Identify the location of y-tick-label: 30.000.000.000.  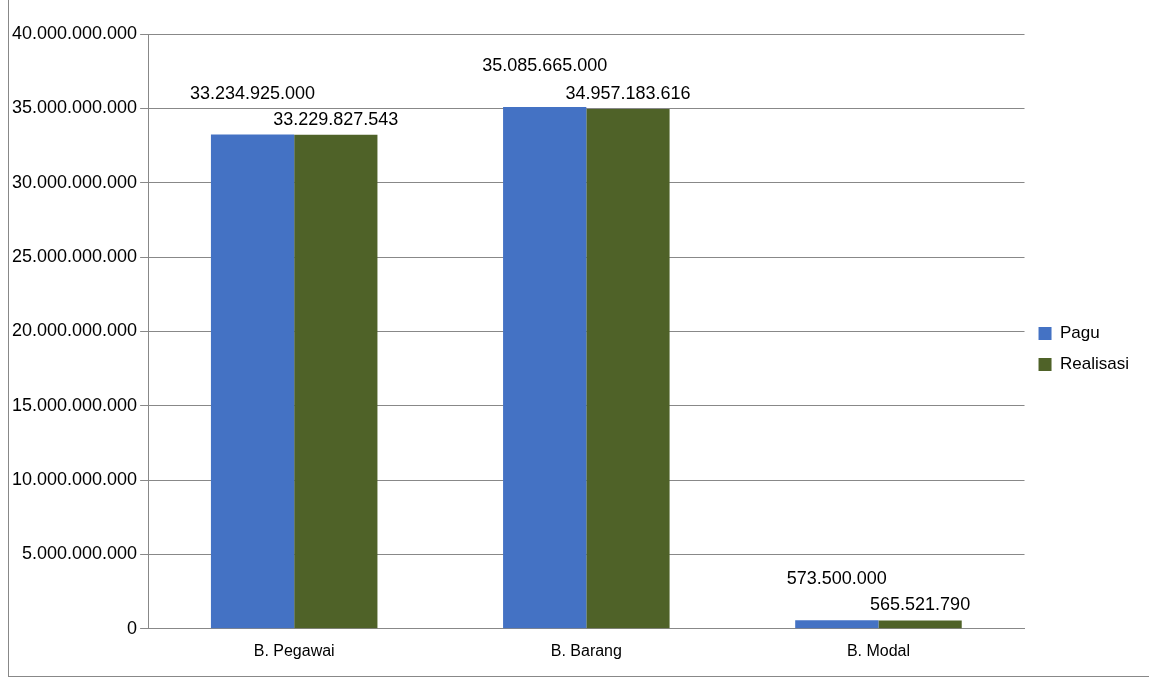
(75, 181).